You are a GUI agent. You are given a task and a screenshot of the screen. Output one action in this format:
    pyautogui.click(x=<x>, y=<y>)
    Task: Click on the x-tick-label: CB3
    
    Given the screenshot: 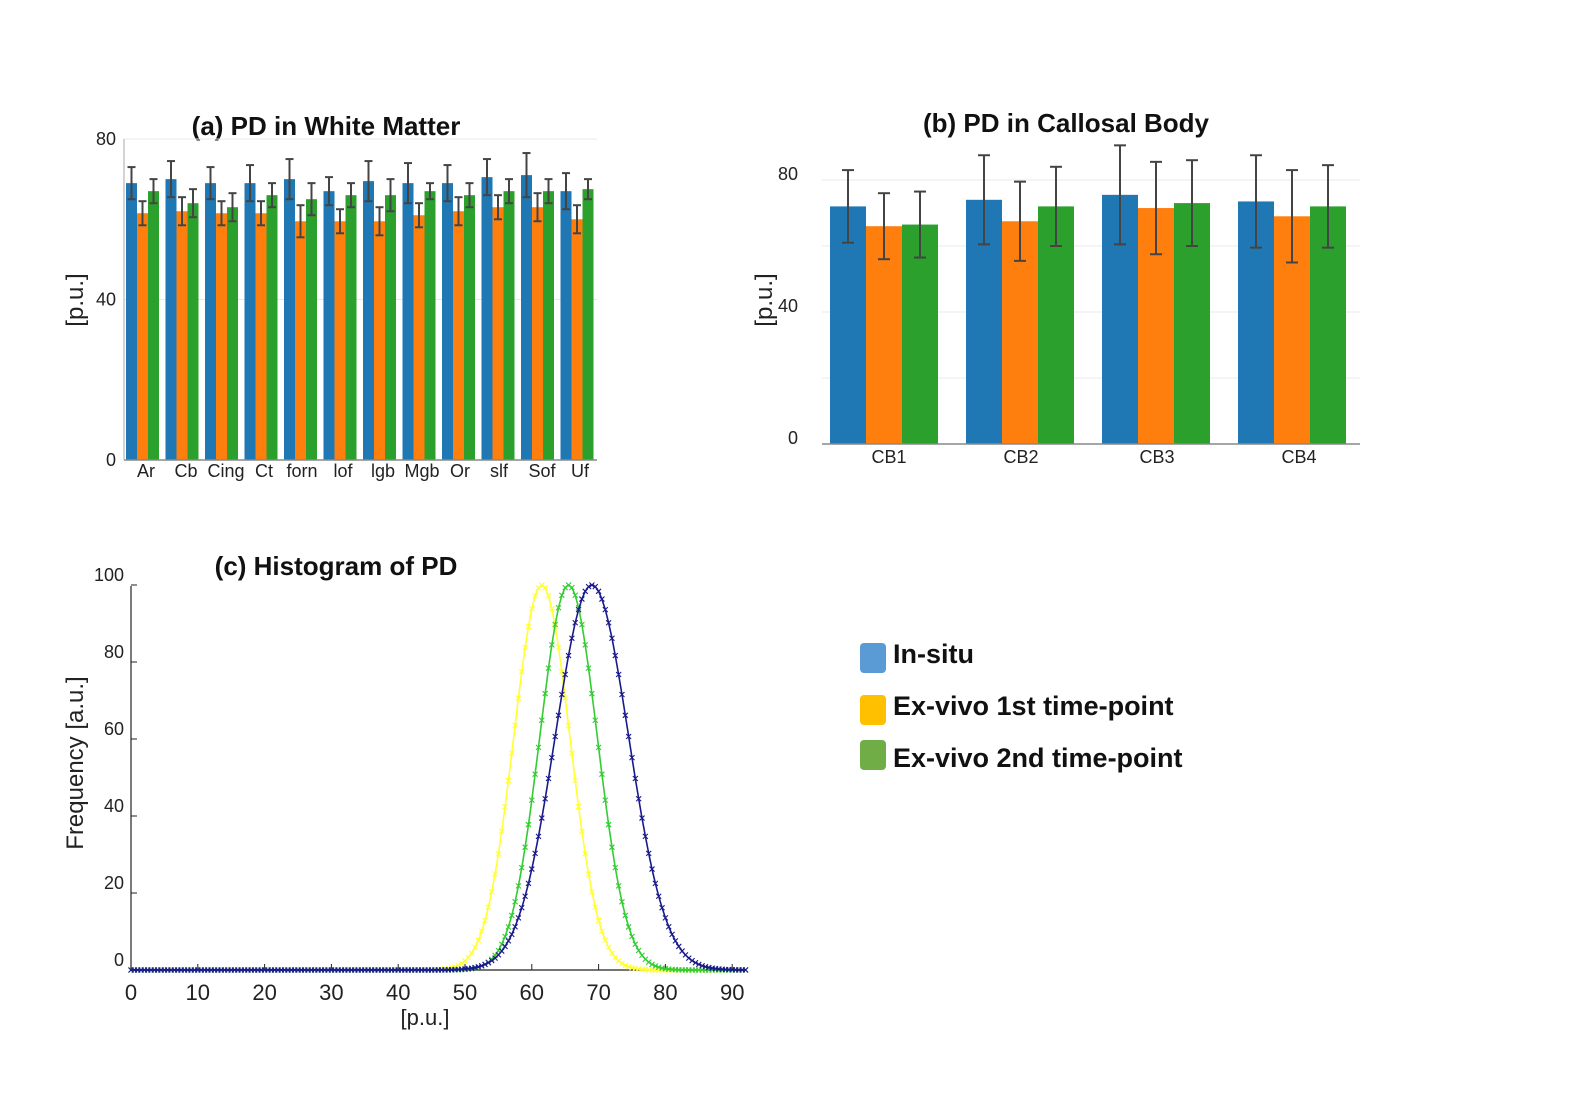 What is the action you would take?
    pyautogui.click(x=1156, y=457)
    